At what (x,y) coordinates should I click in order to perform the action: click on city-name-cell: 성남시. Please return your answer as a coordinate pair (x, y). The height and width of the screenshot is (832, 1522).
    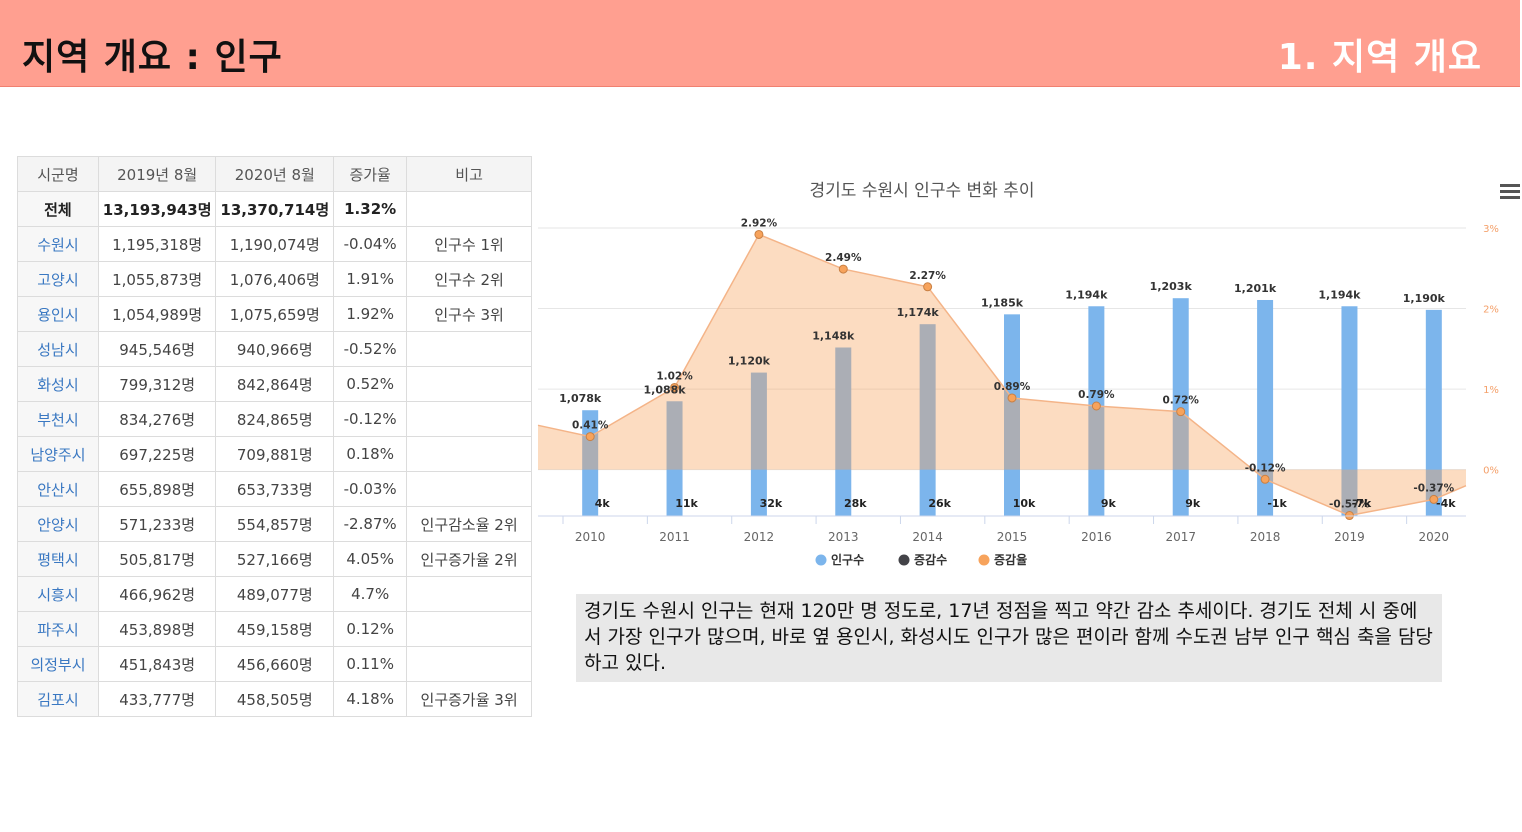
    Looking at the image, I should click on (58, 349).